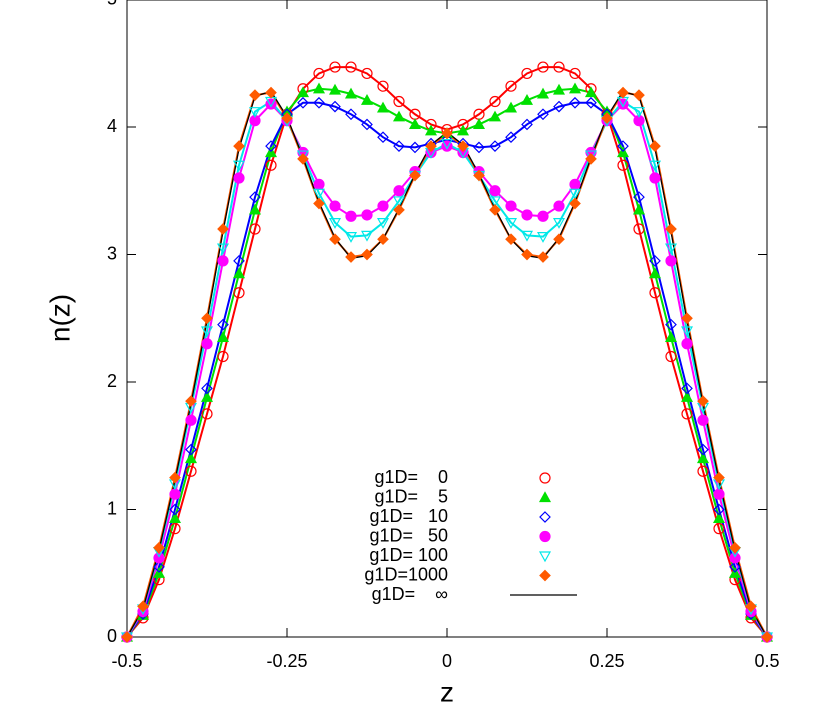 Image resolution: width=830 pixels, height=712 pixels. I want to click on x-tick-label: -0.25, so click(286, 661).